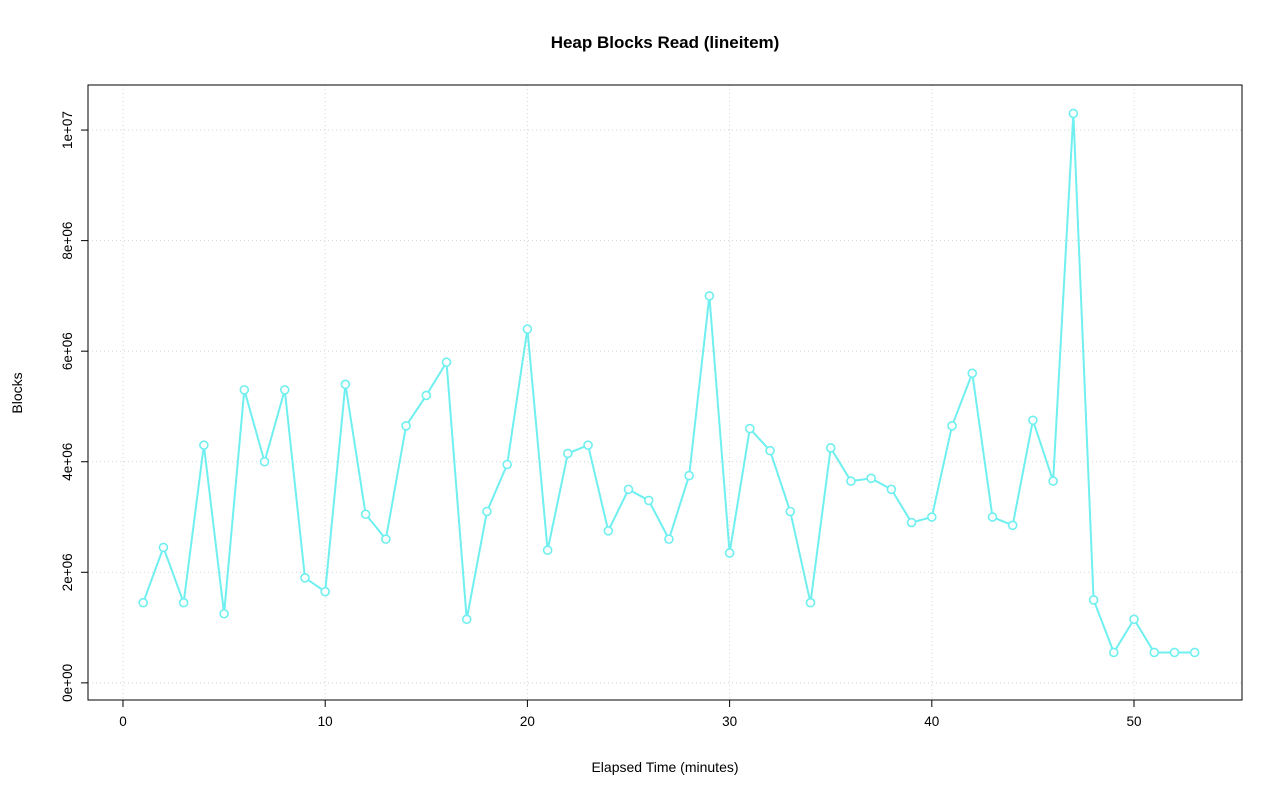 This screenshot has height=801, width=1280. What do you see at coordinates (17, 392) in the screenshot?
I see `y-axis-label: Blocks` at bounding box center [17, 392].